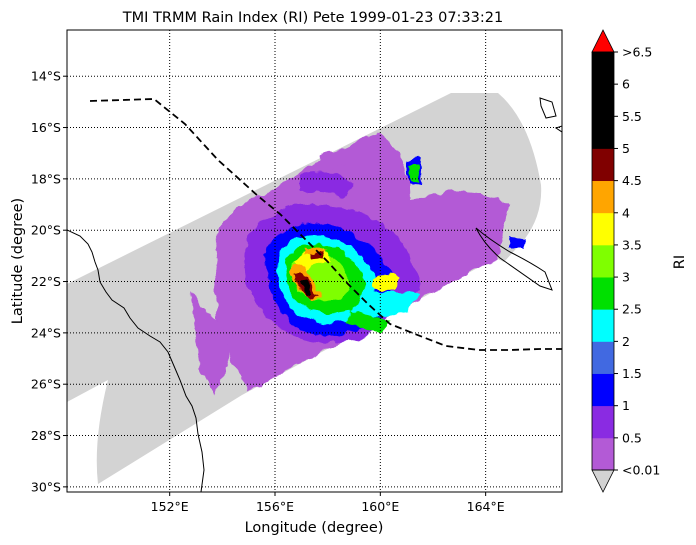 This screenshot has width=696, height=545. I want to click on colorbar-tick-label: 0.5, so click(632, 437).